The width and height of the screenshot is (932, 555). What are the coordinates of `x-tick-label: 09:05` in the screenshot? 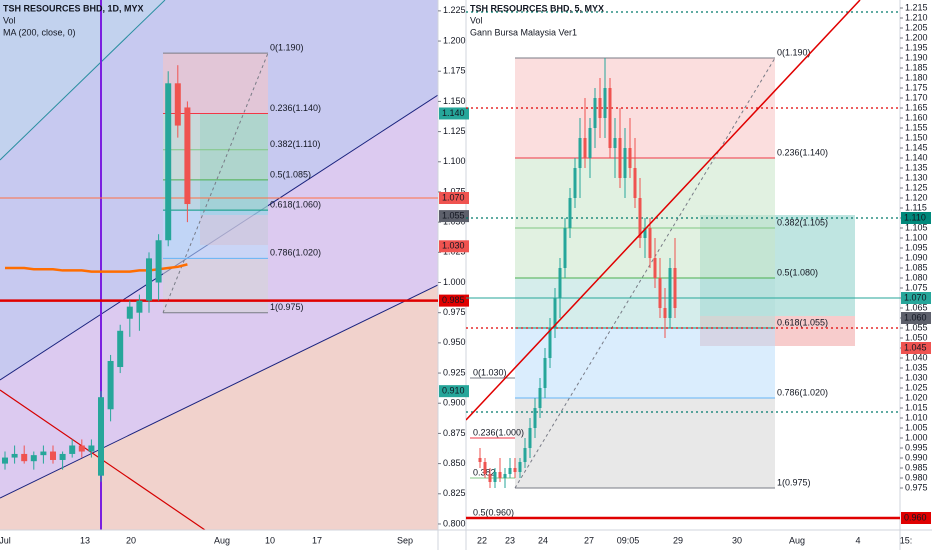 It's located at (628, 540).